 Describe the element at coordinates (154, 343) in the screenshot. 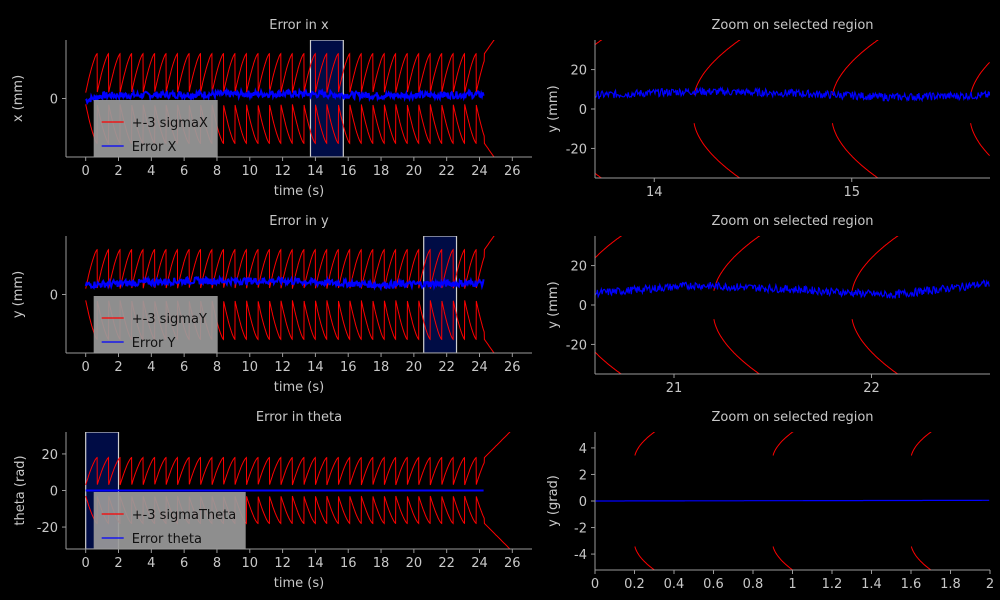

I see `legend-label-error: Error Y` at that location.